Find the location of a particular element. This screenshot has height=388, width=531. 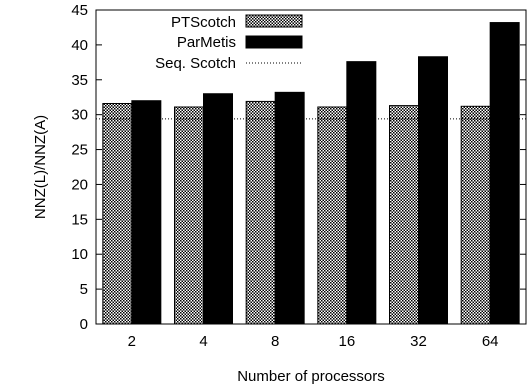

legend-label-parmetis: ParMetis is located at coordinates (206, 42).